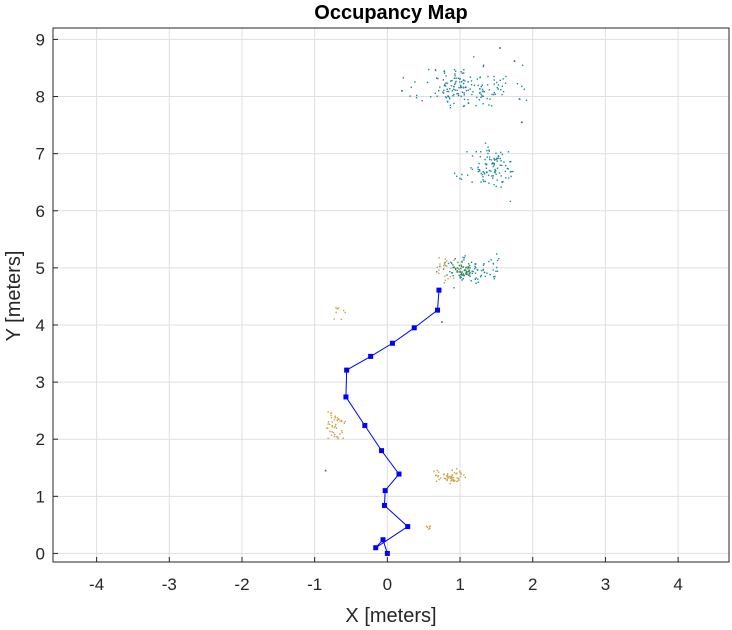  I want to click on y-tick-label: 6, so click(40, 211).